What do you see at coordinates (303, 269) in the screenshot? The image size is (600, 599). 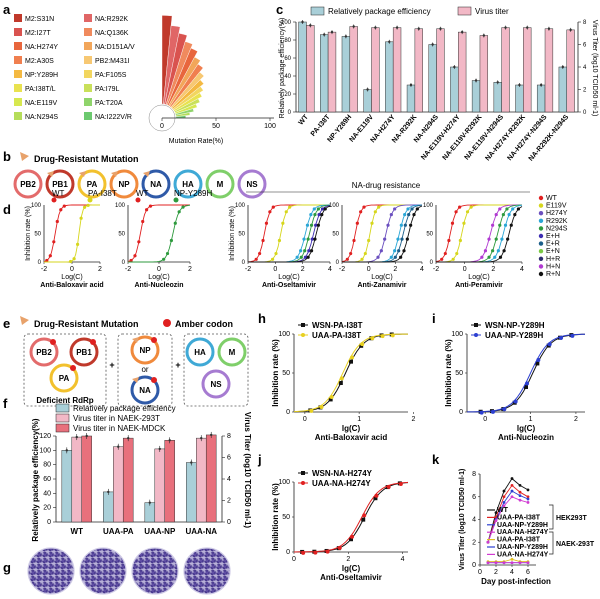 I see `d-x-tick-label: 2` at bounding box center [303, 269].